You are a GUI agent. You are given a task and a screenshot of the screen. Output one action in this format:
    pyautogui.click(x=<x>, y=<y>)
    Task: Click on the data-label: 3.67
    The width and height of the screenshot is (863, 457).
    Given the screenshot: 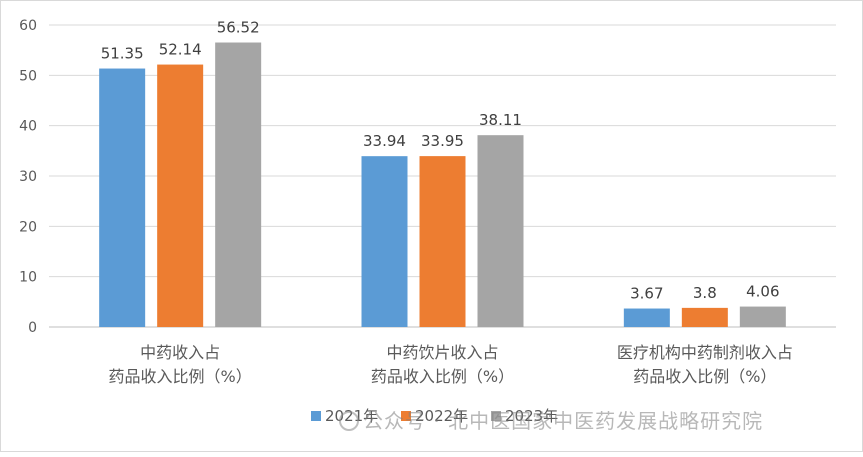 What is the action you would take?
    pyautogui.click(x=646, y=294)
    